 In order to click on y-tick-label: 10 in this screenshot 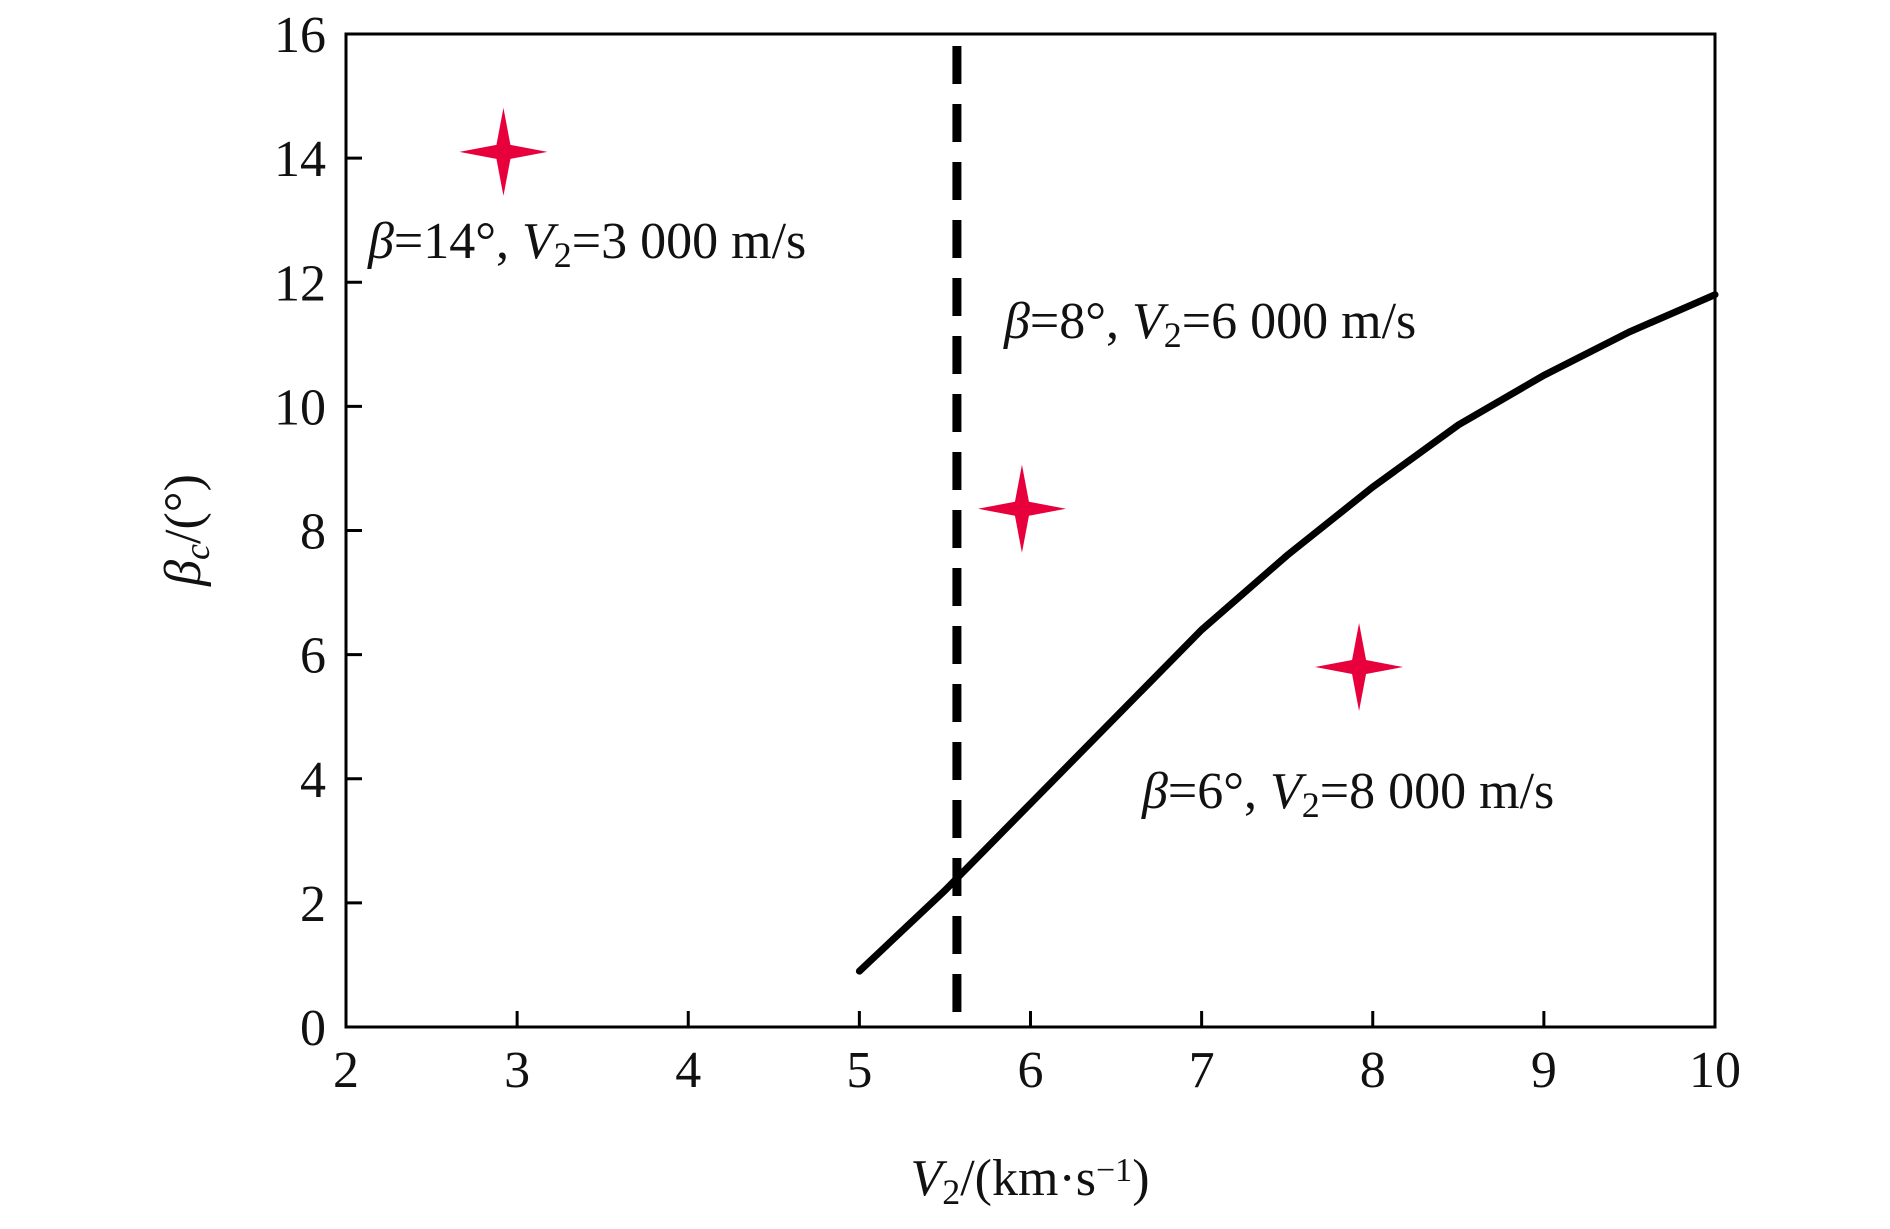, I will do `click(300, 407)`.